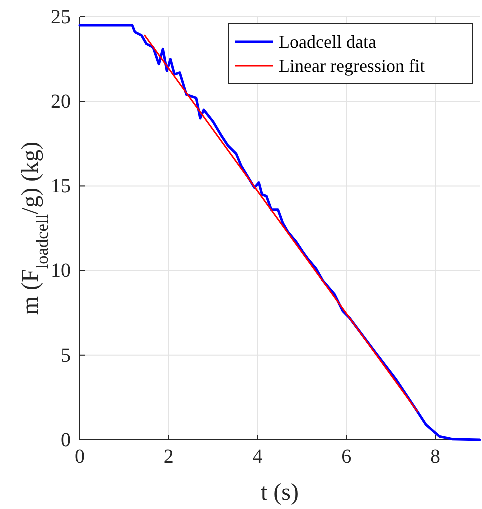 The height and width of the screenshot is (509, 482). What do you see at coordinates (66, 355) in the screenshot?
I see `y-tick-label: 5` at bounding box center [66, 355].